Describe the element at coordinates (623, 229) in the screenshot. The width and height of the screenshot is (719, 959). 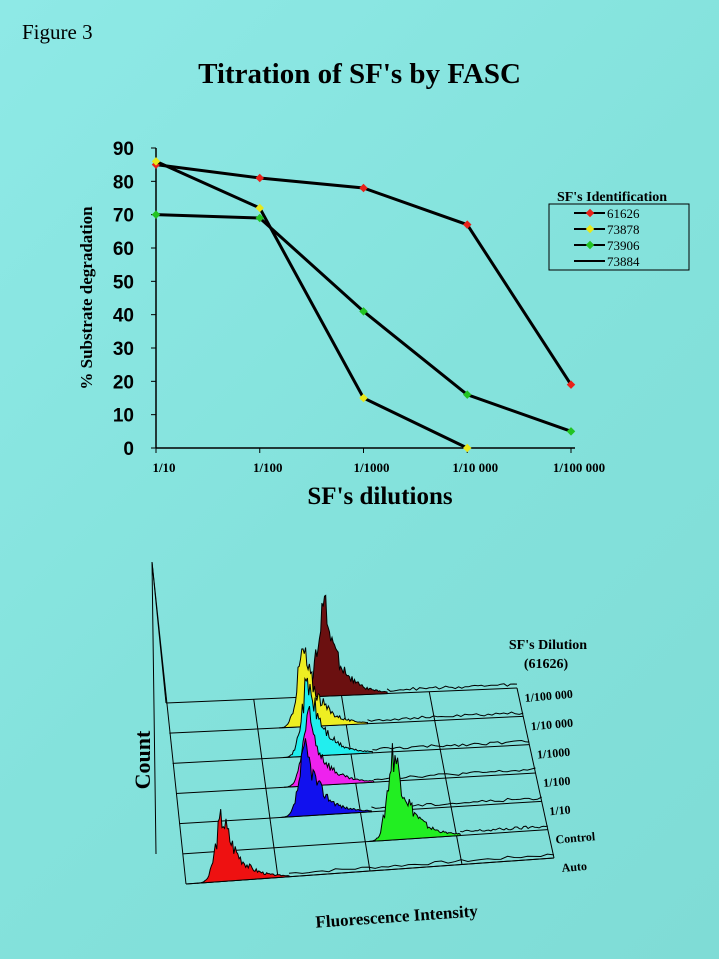
I see `legend-label: 73878` at that location.